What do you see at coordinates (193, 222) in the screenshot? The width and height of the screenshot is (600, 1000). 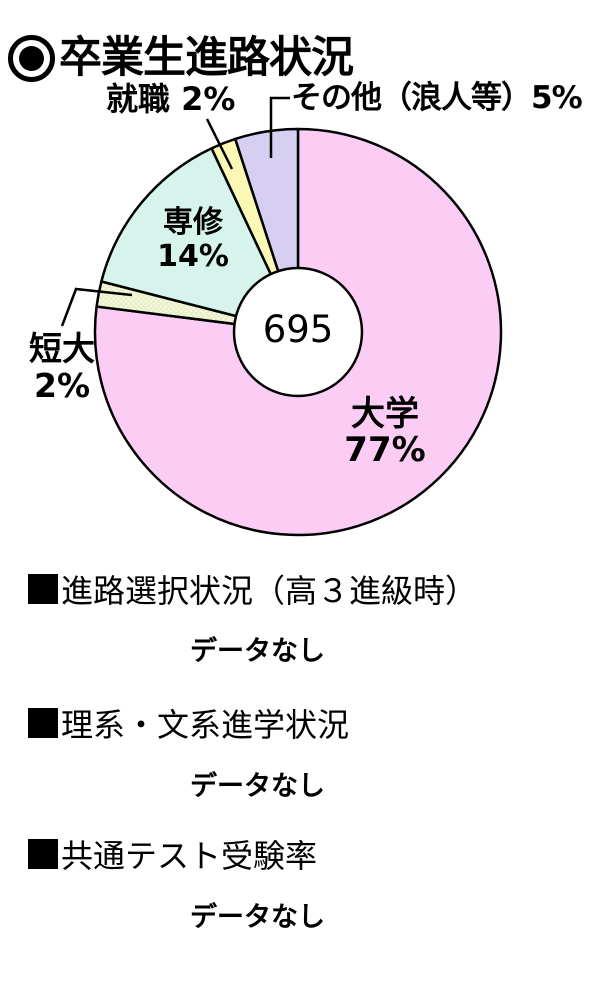 I see `slice-label-senshu-name: 専修` at bounding box center [193, 222].